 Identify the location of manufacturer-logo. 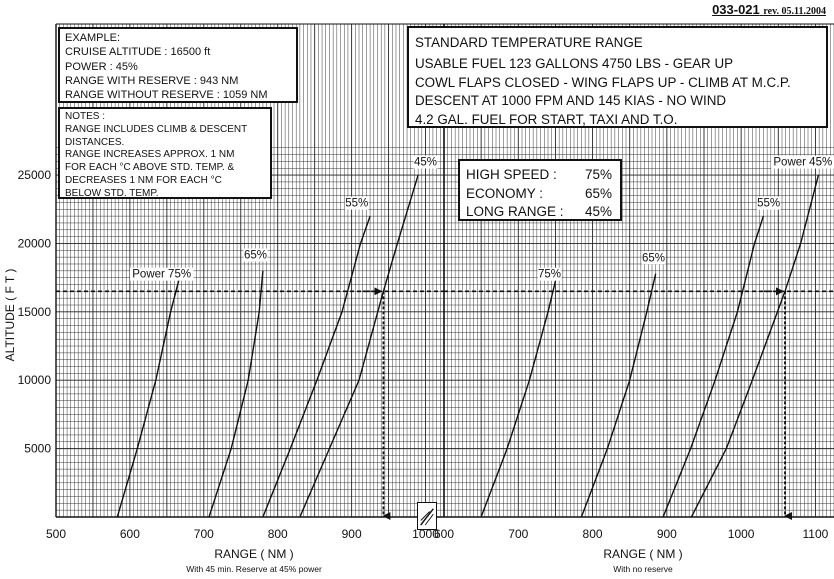
(427, 516).